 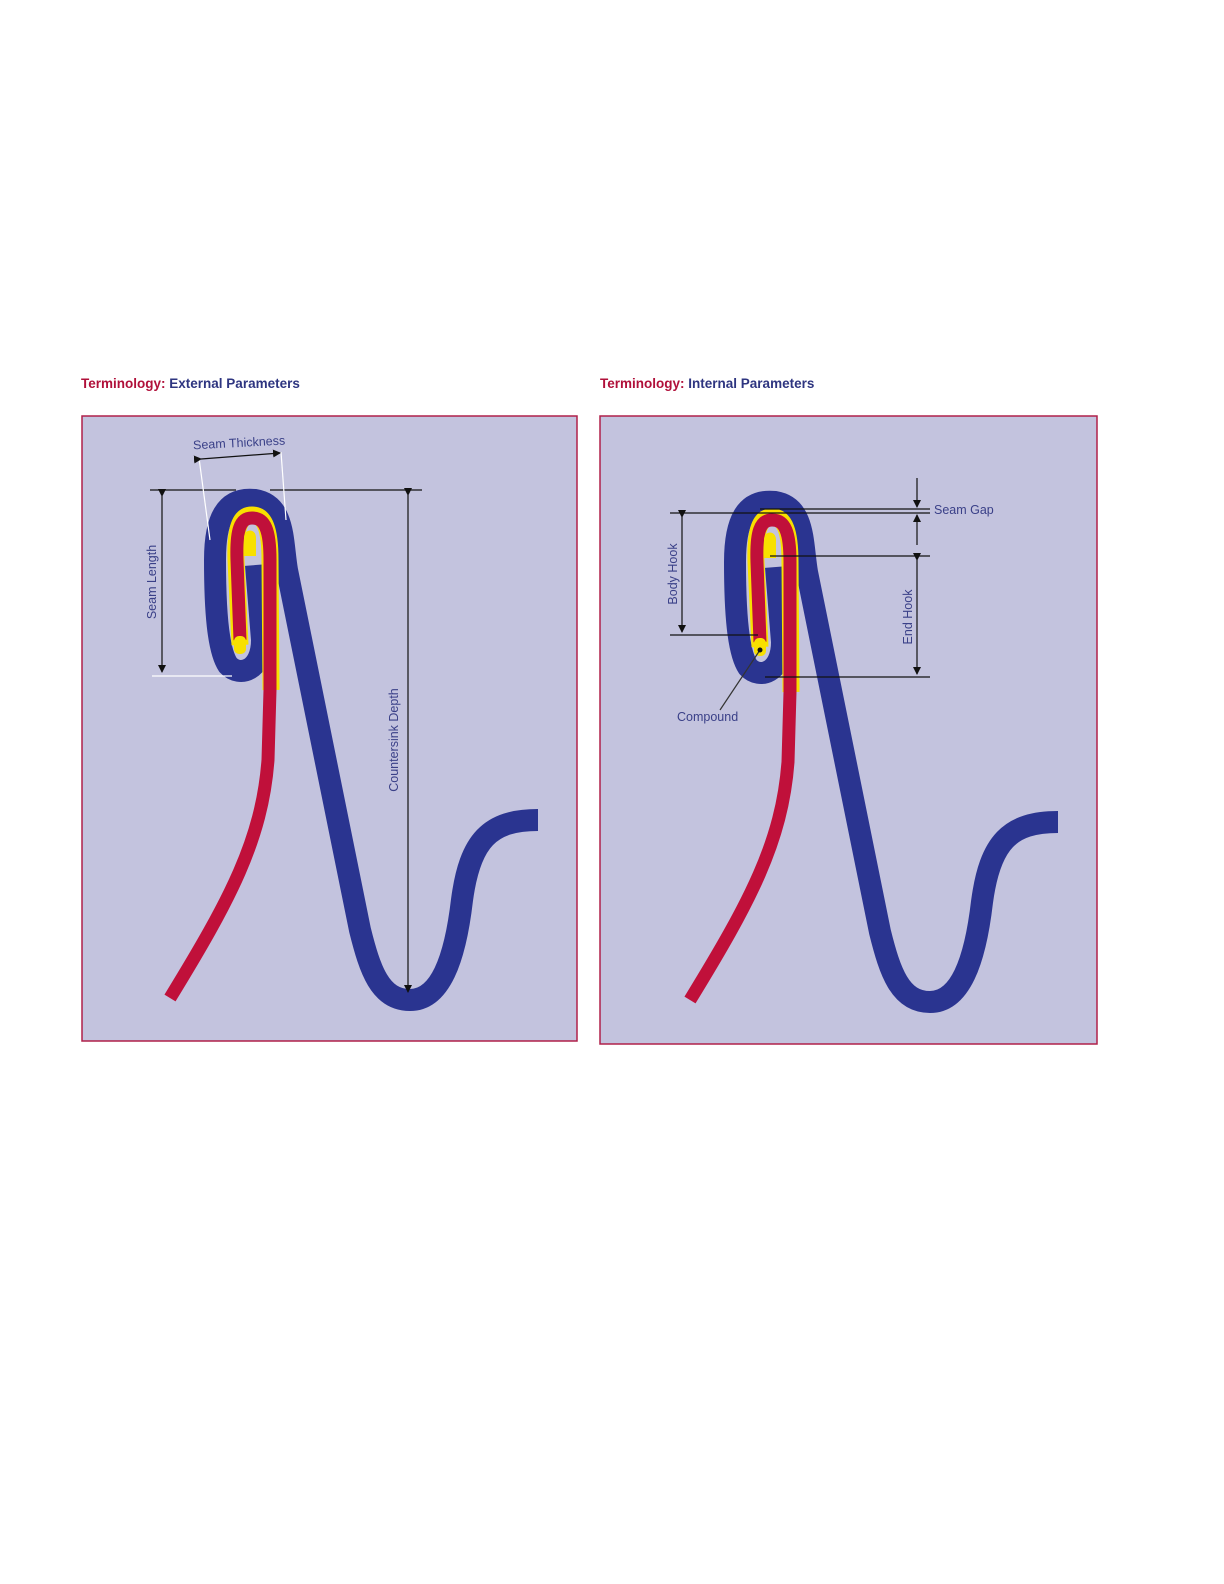 What do you see at coordinates (234, 383) in the screenshot?
I see `external-heading-subtitle: External Parameters` at bounding box center [234, 383].